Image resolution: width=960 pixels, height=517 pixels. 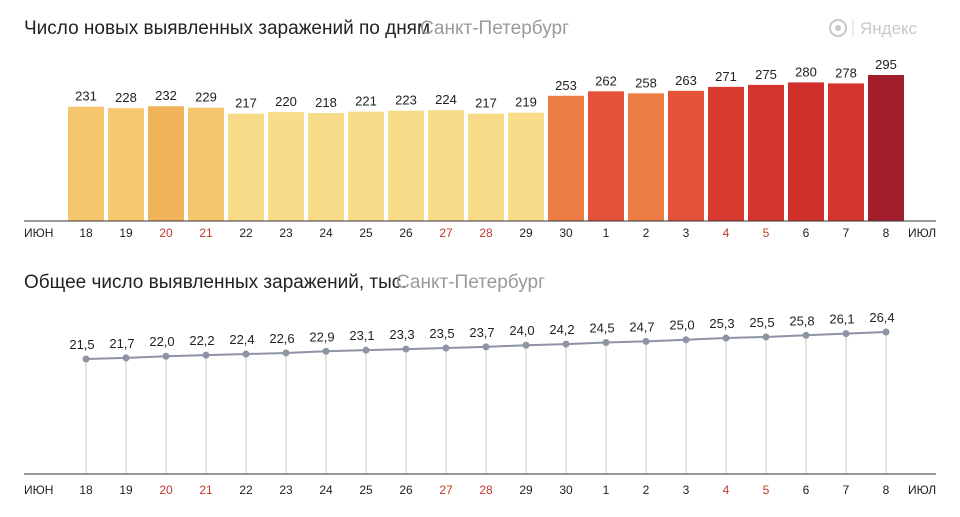 I want to click on bar-value-label: 278, so click(x=846, y=72).